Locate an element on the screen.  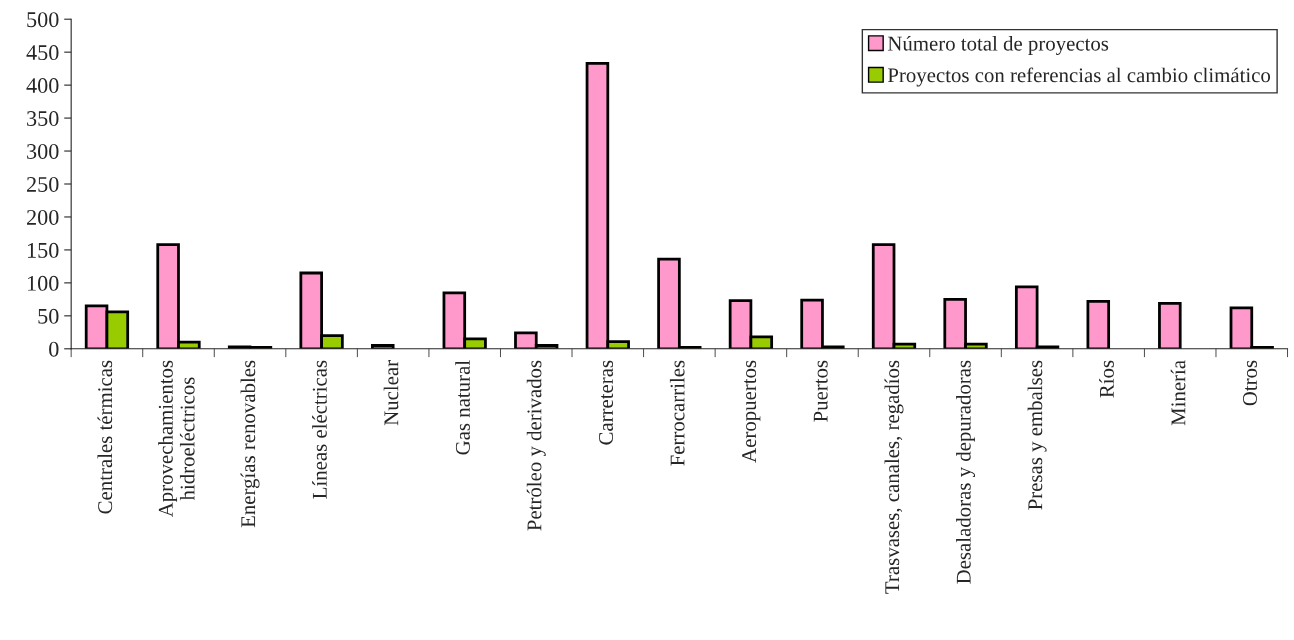
x-tick-label: Petróleo y derivados is located at coordinates (536, 445).